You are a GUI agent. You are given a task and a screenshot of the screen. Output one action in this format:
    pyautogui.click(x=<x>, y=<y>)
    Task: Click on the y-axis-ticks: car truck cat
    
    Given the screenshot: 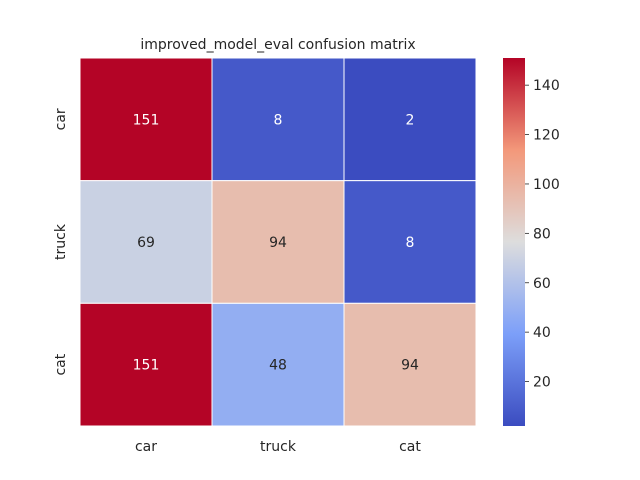 What is the action you would take?
    pyautogui.click(x=61, y=241)
    